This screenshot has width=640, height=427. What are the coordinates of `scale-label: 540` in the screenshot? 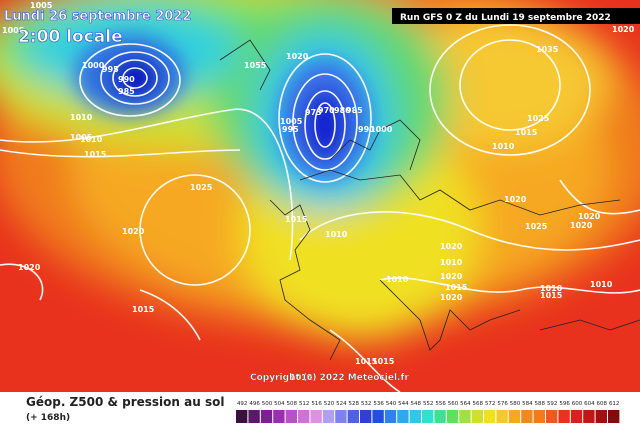 It's located at (391, 404).